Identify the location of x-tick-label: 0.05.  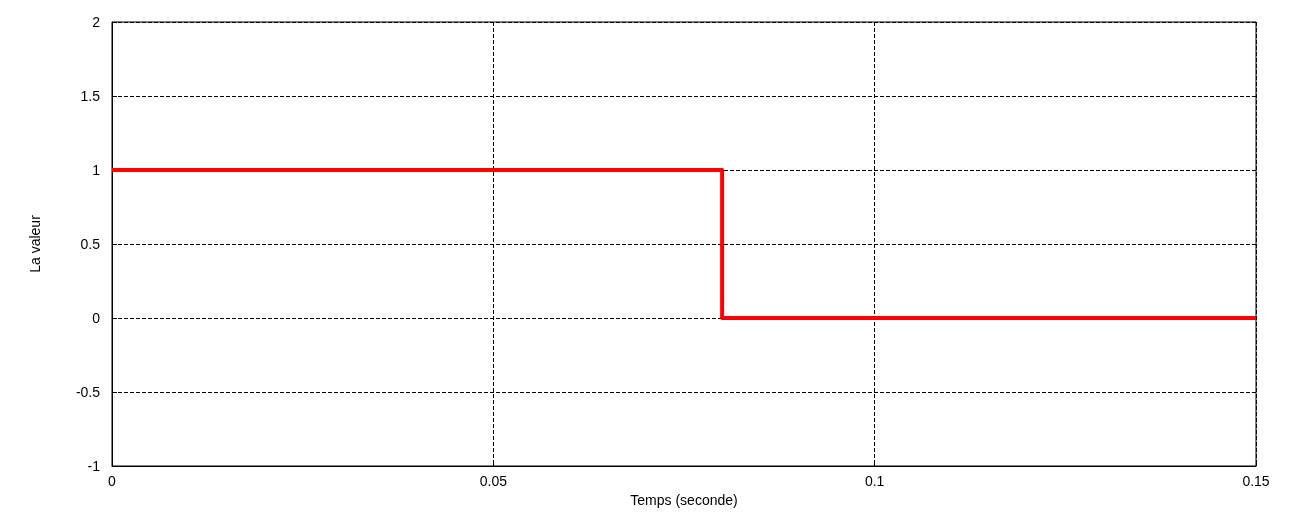
(493, 481).